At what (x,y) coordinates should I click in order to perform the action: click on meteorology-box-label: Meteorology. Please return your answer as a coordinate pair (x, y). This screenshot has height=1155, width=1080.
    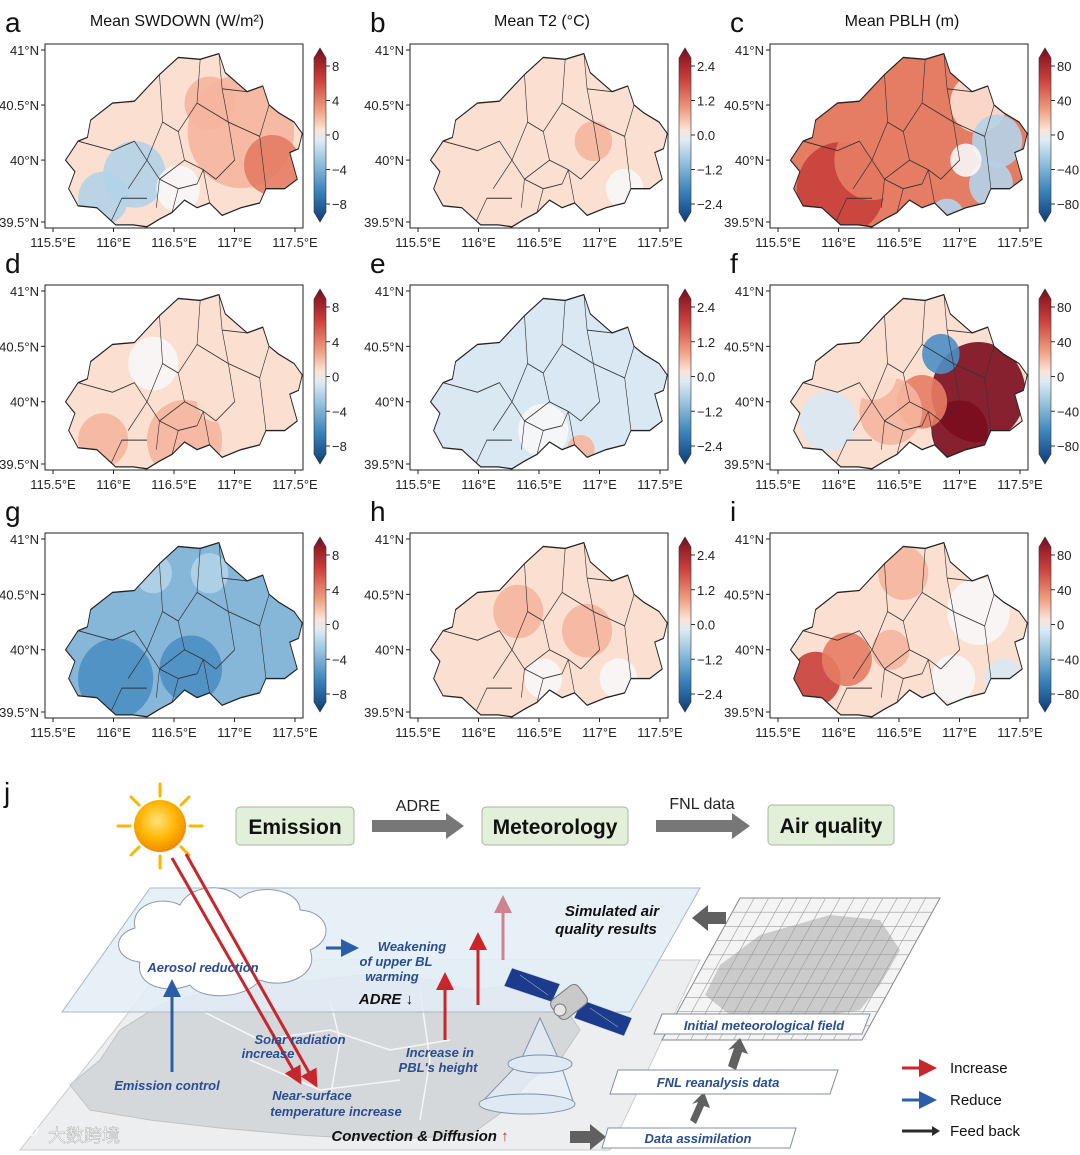
    Looking at the image, I should click on (555, 827).